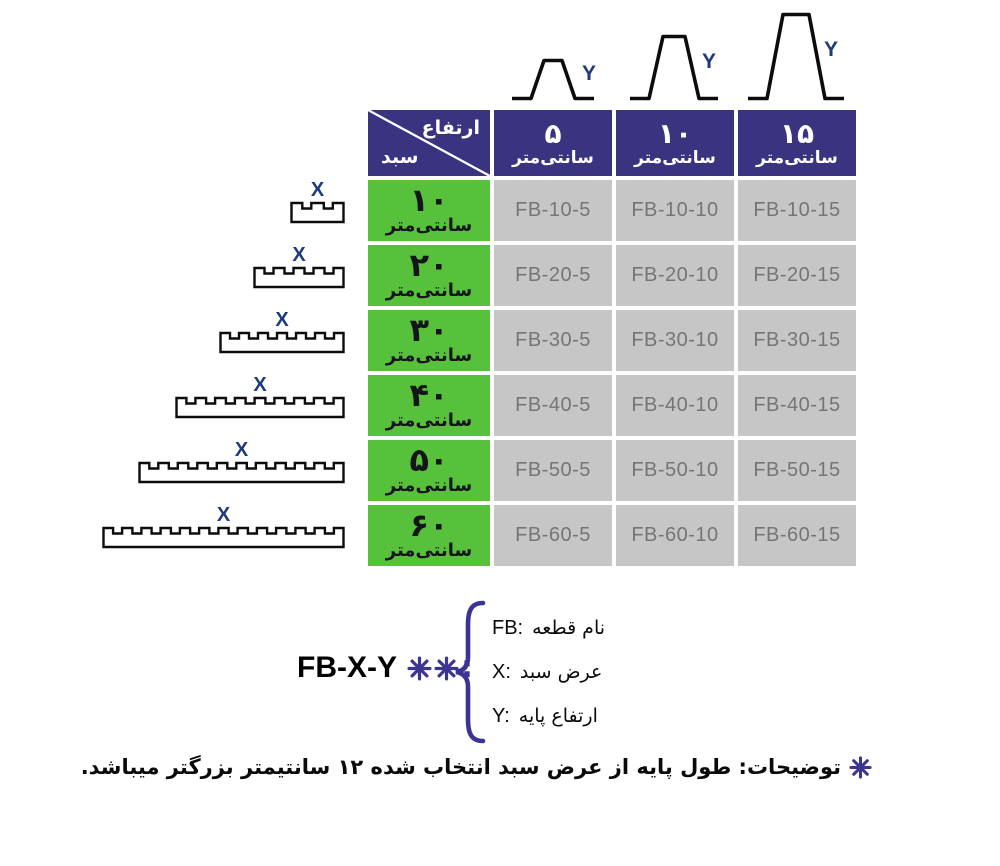 Image resolution: width=1000 pixels, height=866 pixels. I want to click on row-header-width-4: ۴۰ سانتی‌متر, so click(429, 405).